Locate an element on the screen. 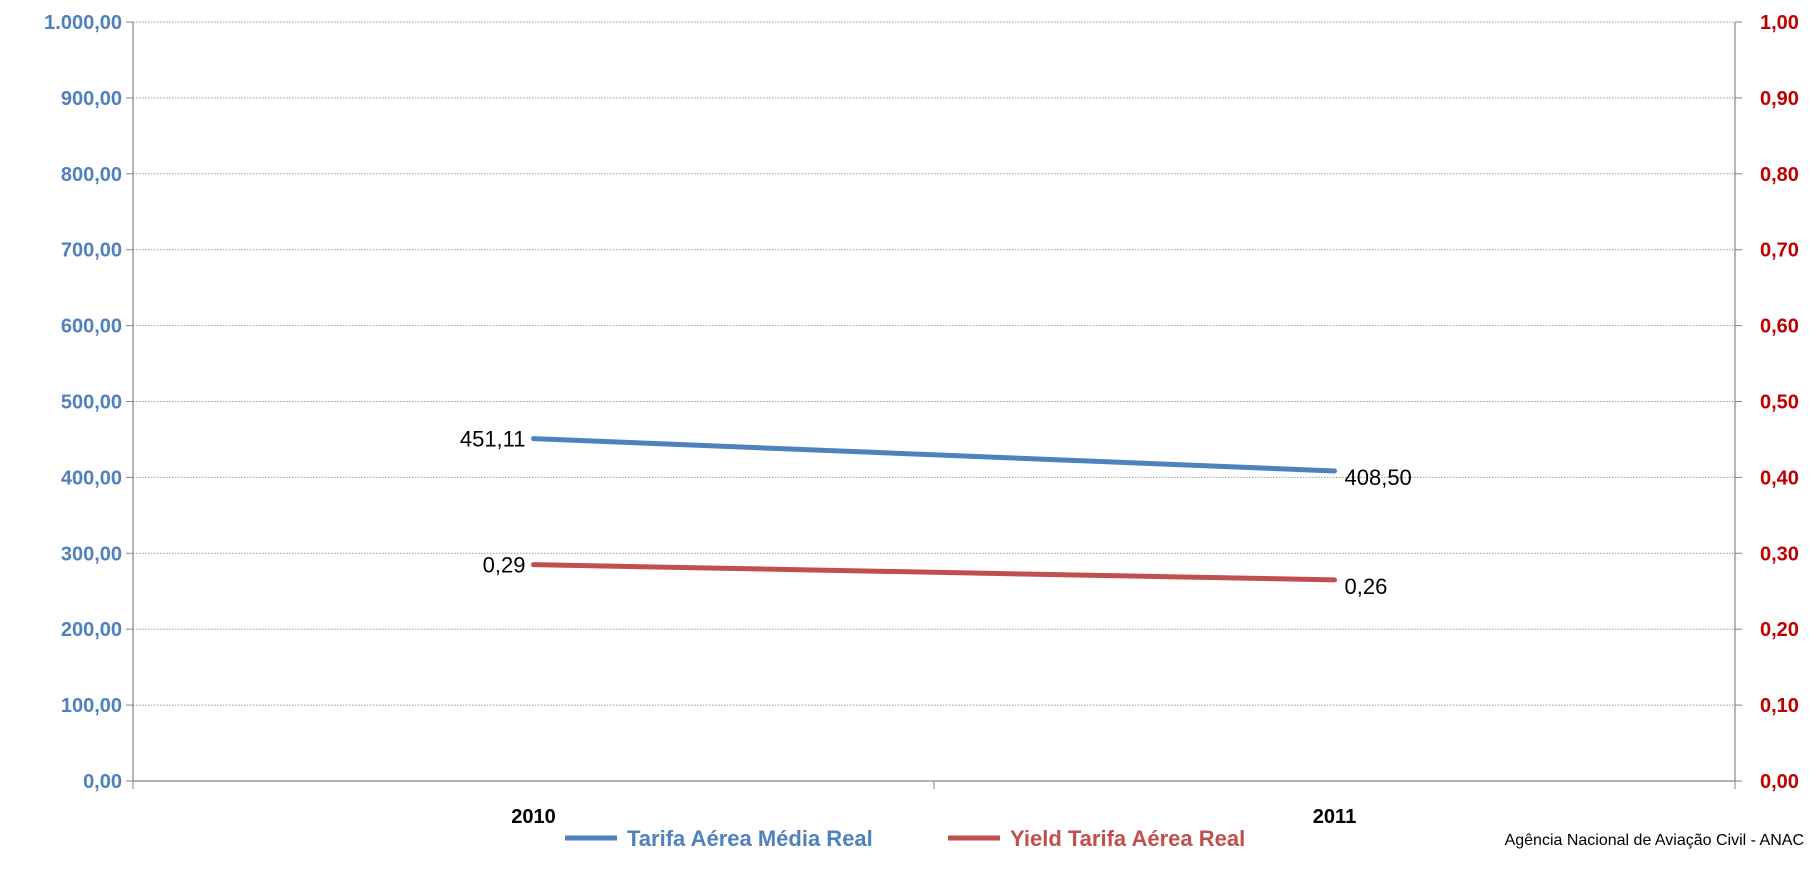 Image resolution: width=1811 pixels, height=881 pixels. right-tick-label: 0,00 is located at coordinates (1779, 782).